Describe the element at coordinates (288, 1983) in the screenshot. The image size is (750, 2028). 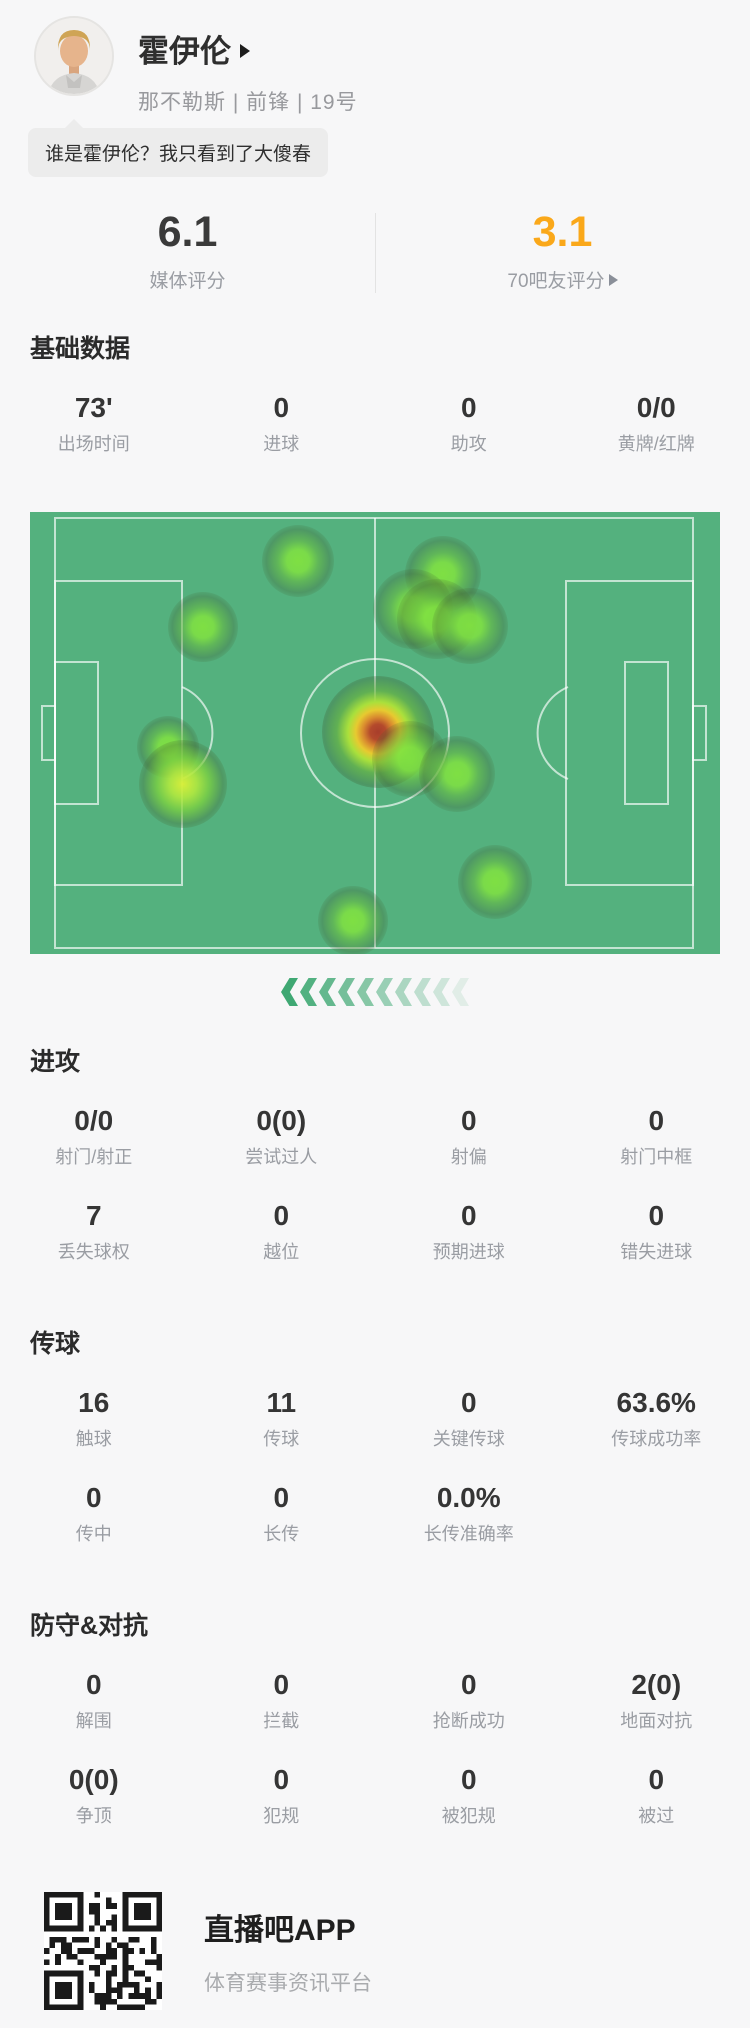
I see `app-desc: 体育赛事资讯平台` at that location.